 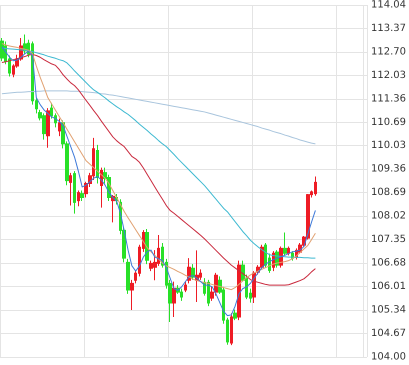 What do you see at coordinates (388, 192) in the screenshot?
I see `y-tick-label: 108.69` at bounding box center [388, 192].